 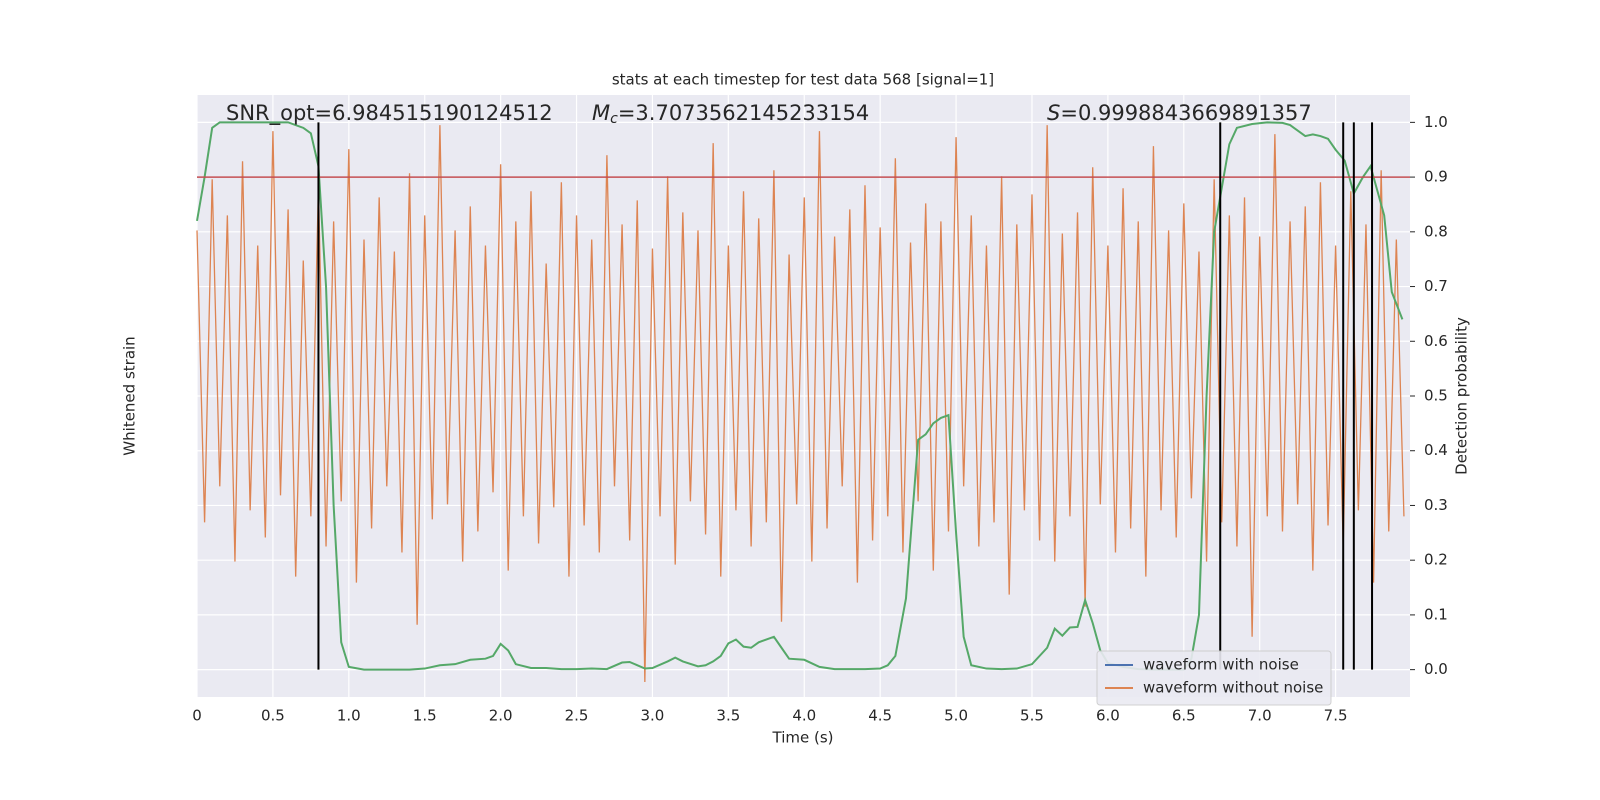 What do you see at coordinates (743, 113) in the screenshot?
I see `annotation-text: =3.7073562145233154` at bounding box center [743, 113].